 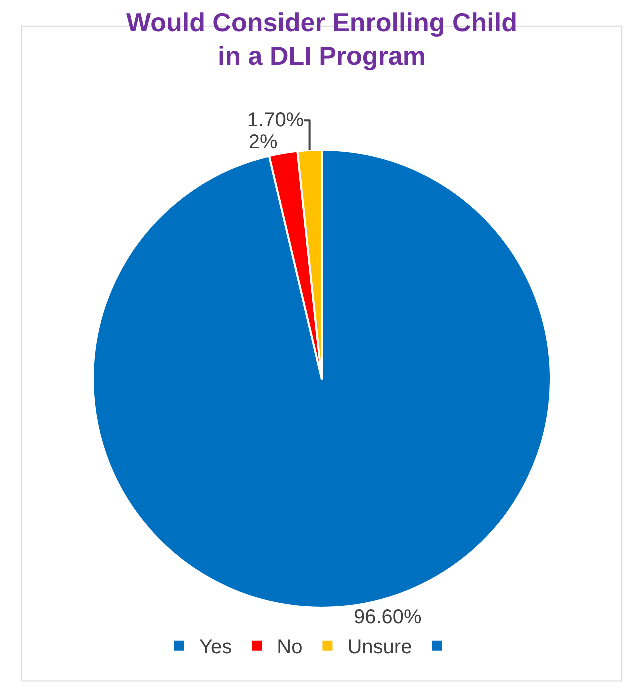 I want to click on chart-title: Would Consider Enrolling Child in a DLI Program, so click(x=322, y=39).